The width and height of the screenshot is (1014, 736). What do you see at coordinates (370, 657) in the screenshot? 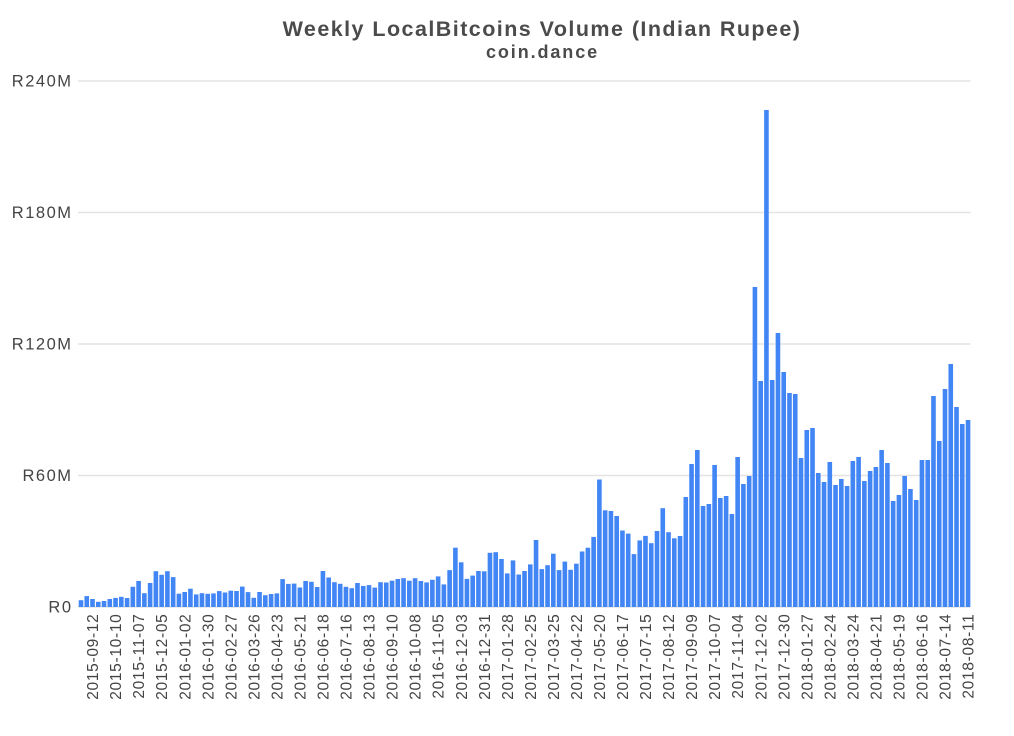
I see `svg-text: 2016-08-13` at bounding box center [370, 657].